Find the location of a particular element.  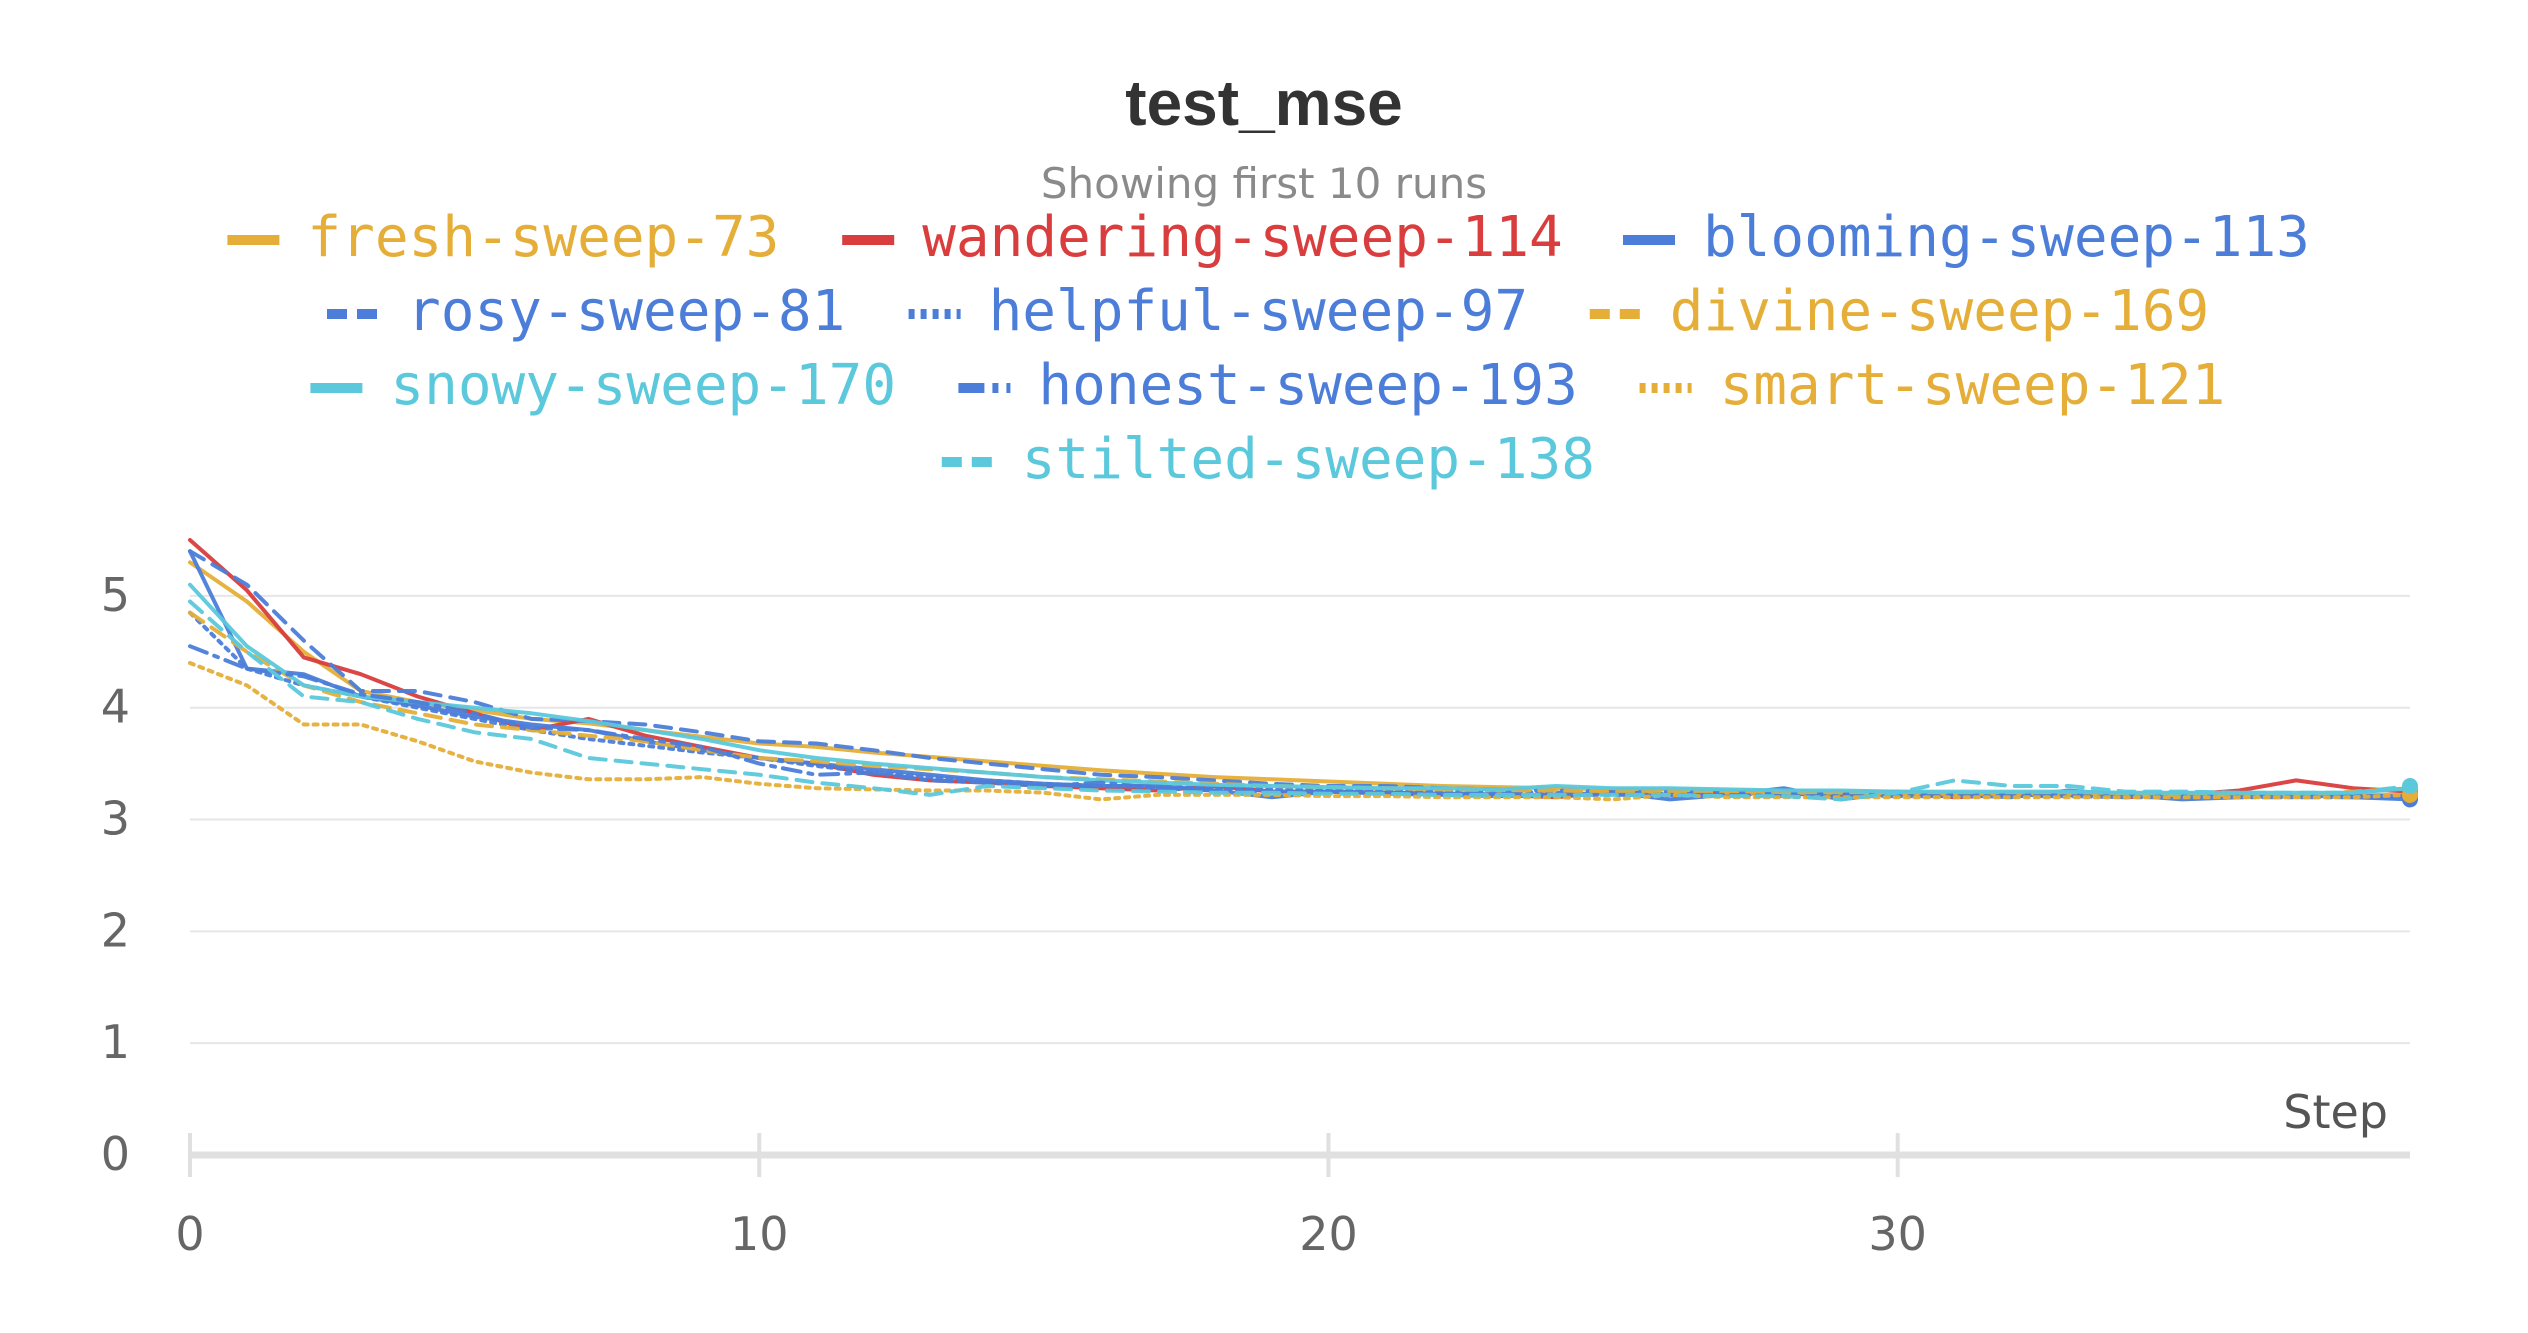

chart-subtitle: Showing first 10 runs is located at coordinates (1264, 183).